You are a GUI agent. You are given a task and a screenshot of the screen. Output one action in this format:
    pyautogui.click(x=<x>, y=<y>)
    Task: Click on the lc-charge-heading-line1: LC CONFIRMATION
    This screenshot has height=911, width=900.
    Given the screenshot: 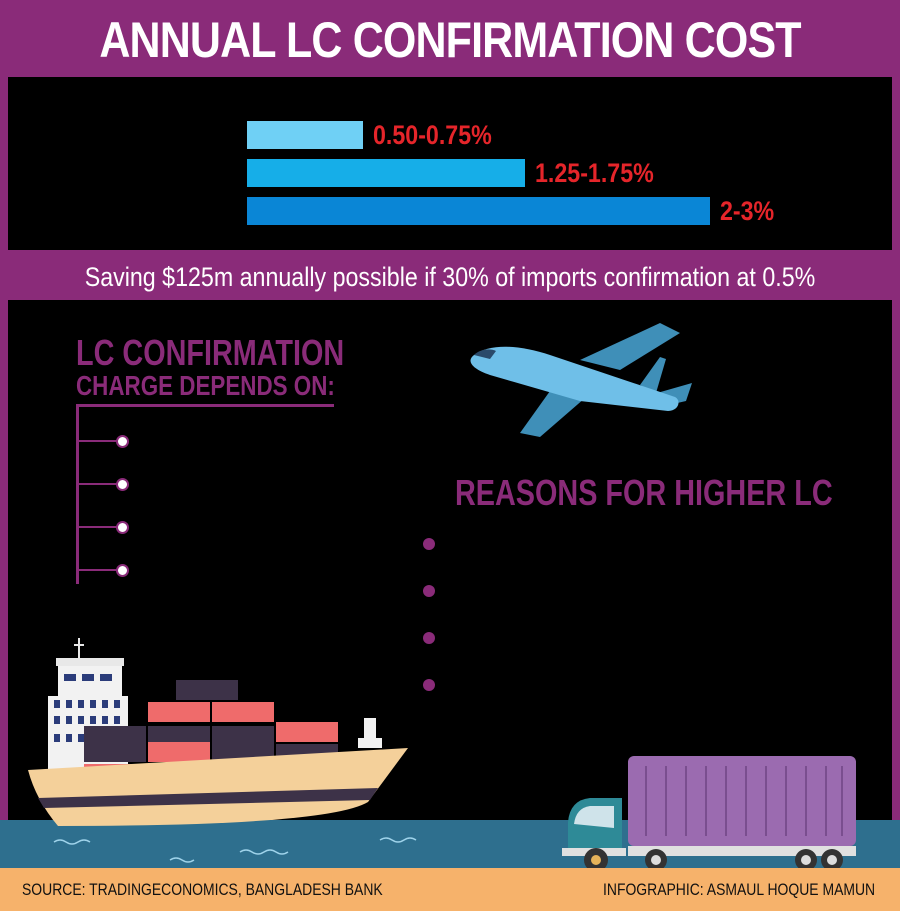 What is the action you would take?
    pyautogui.click(x=210, y=352)
    